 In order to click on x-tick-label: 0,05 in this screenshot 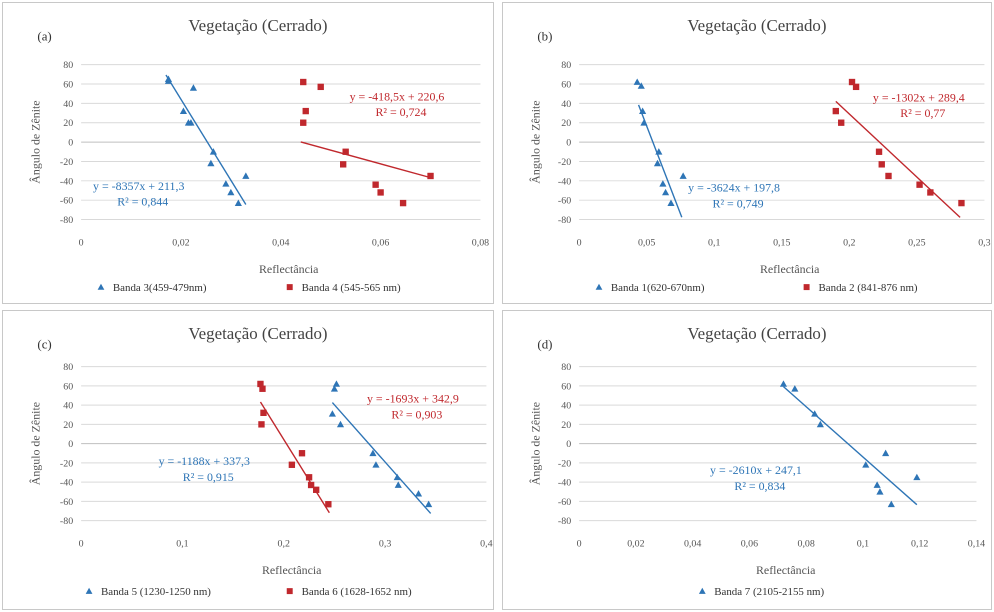, I will do `click(646, 242)`.